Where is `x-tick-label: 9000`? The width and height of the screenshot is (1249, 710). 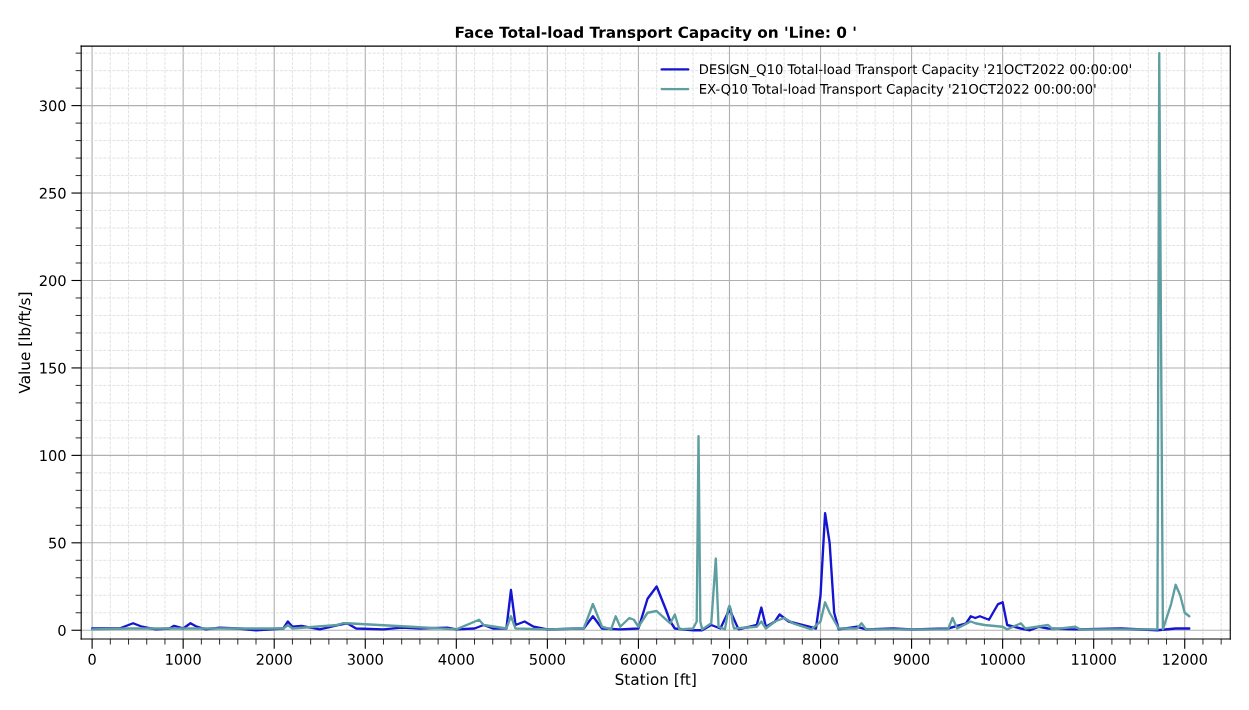 x-tick-label: 9000 is located at coordinates (911, 659).